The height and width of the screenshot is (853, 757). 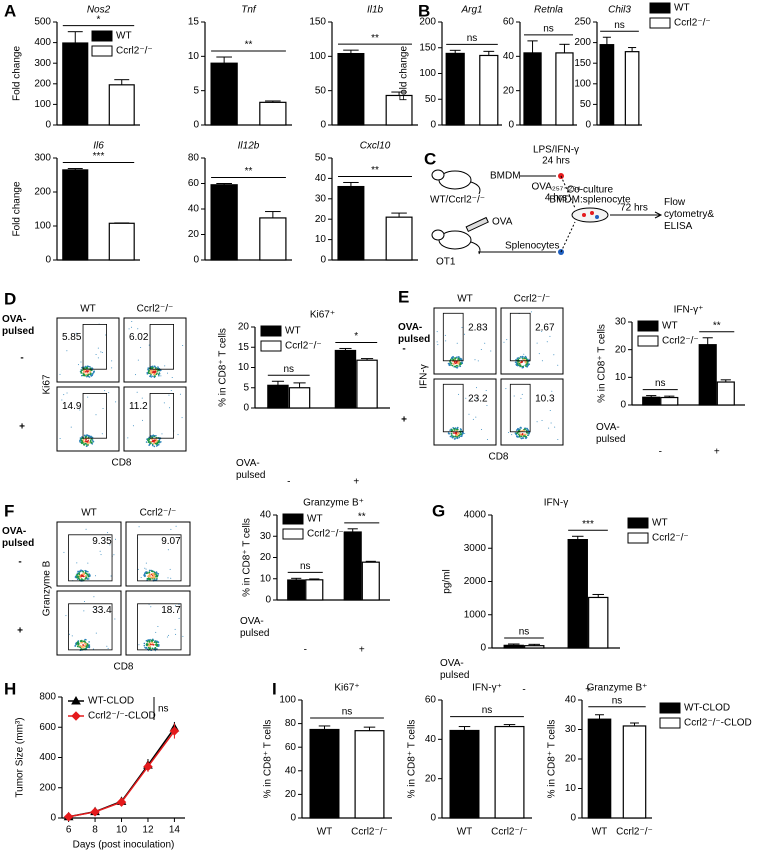 What do you see at coordinates (670, 538) in the screenshot?
I see `legend-label: Ccrl2⁻/⁻` at bounding box center [670, 538].